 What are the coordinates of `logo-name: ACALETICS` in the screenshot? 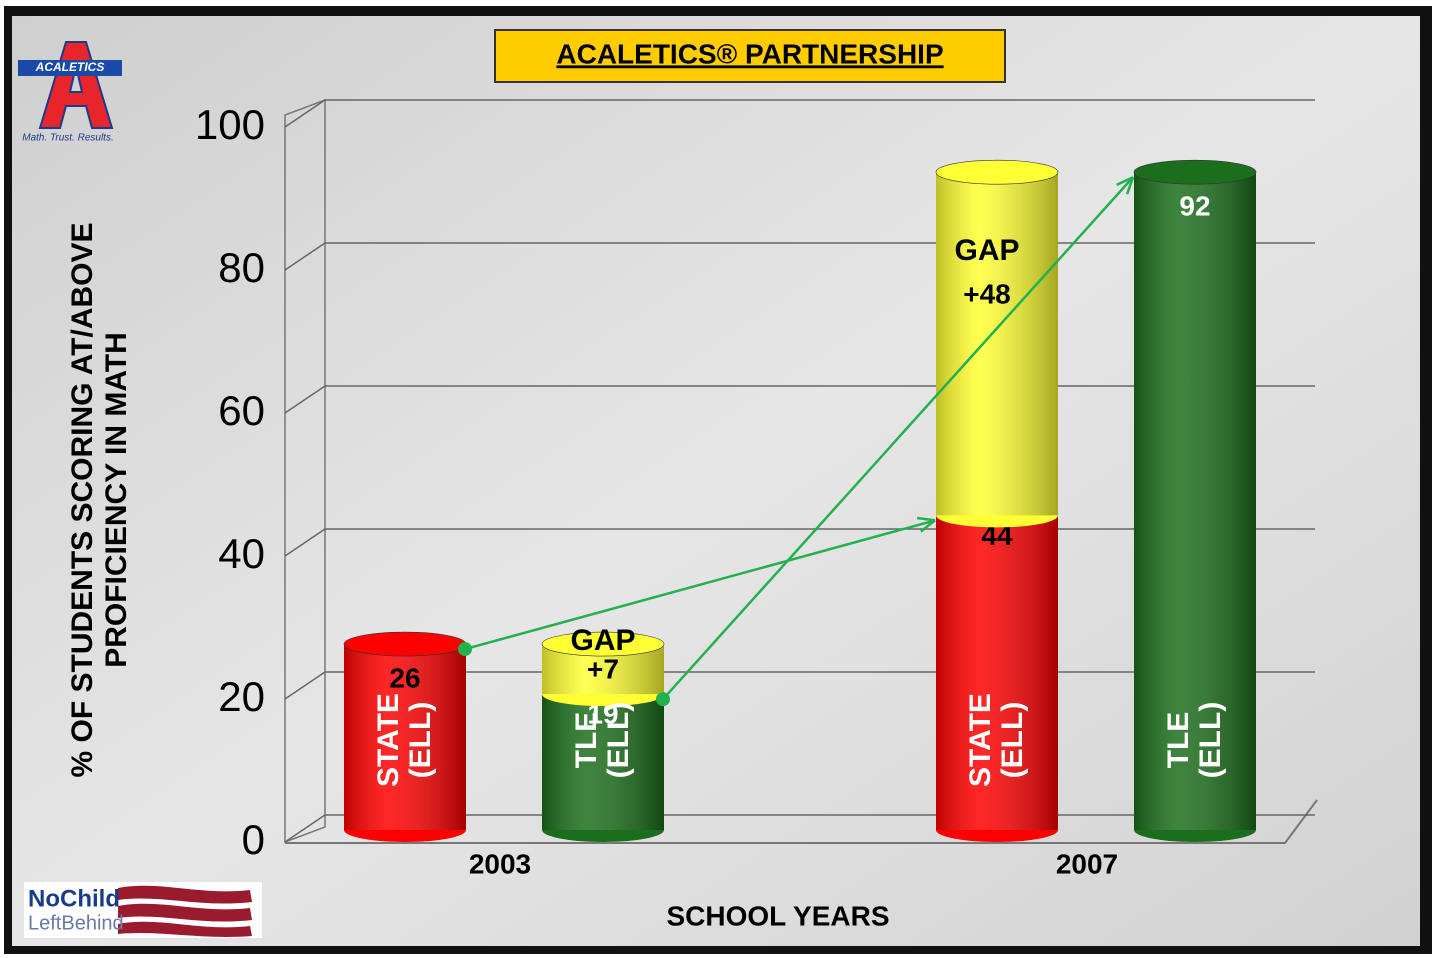 It's located at (70, 67).